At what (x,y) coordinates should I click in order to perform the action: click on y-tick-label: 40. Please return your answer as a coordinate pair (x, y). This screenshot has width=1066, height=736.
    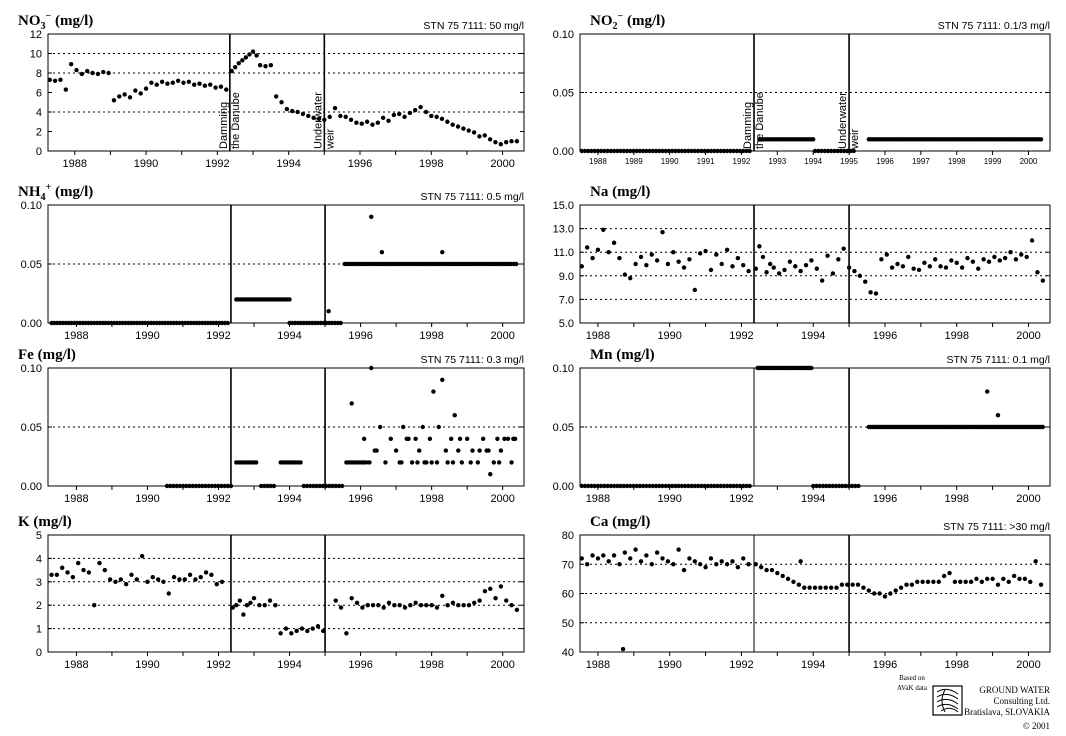
    Looking at the image, I should click on (568, 653).